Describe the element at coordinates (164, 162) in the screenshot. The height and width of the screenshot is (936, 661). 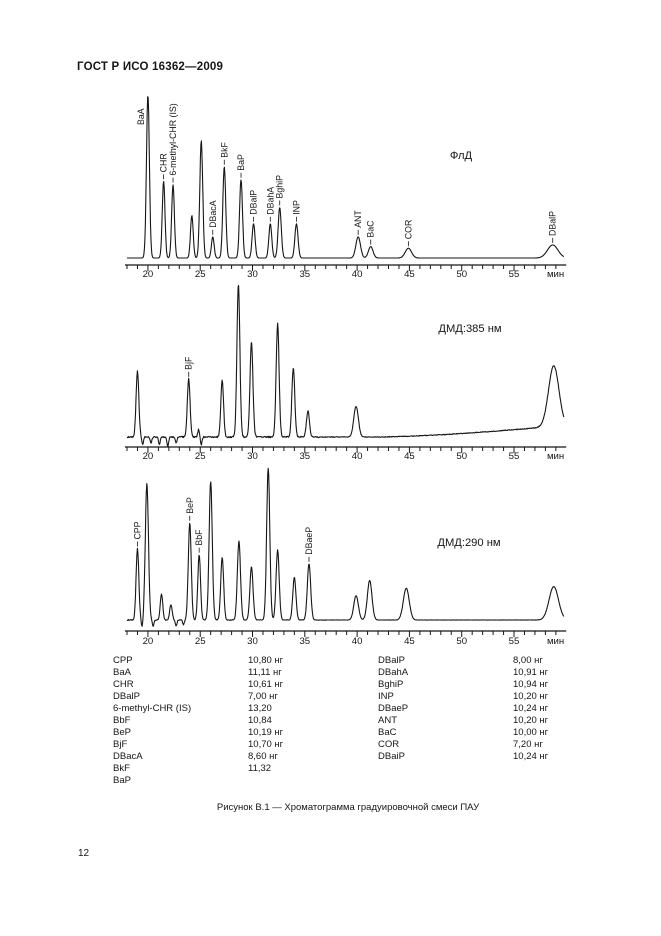
I see `peak-label: CHR` at that location.